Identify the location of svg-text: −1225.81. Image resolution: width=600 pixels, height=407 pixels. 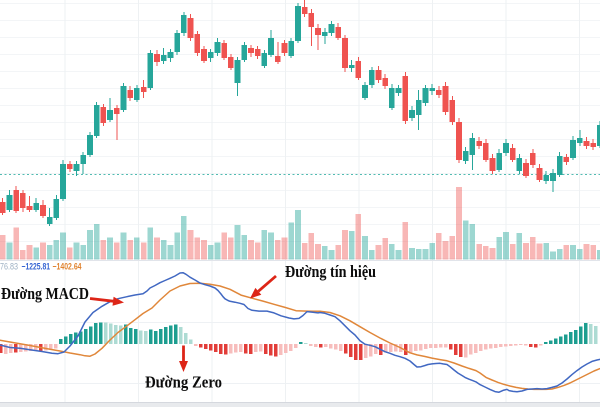
(36, 267).